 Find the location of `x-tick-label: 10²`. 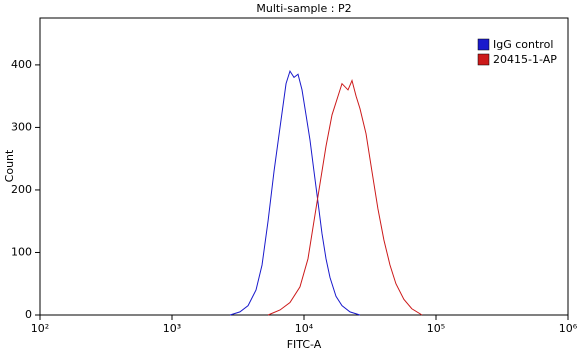

x-tick-label: 10² is located at coordinates (40, 328).